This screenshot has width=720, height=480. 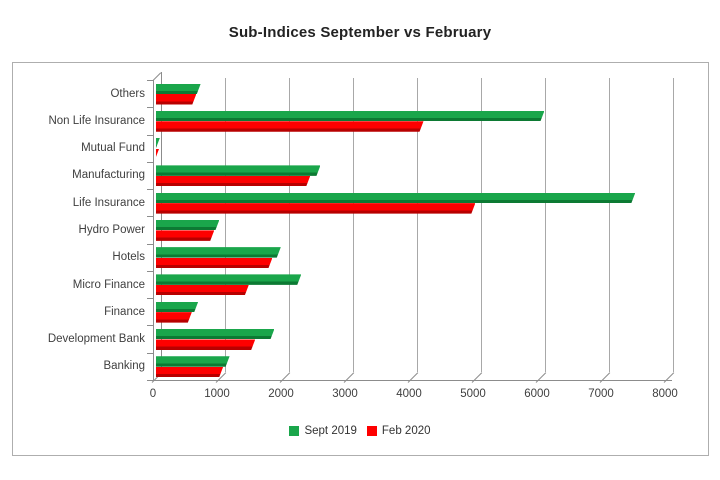 I want to click on legend-item: Feb 2020, so click(x=398, y=431).